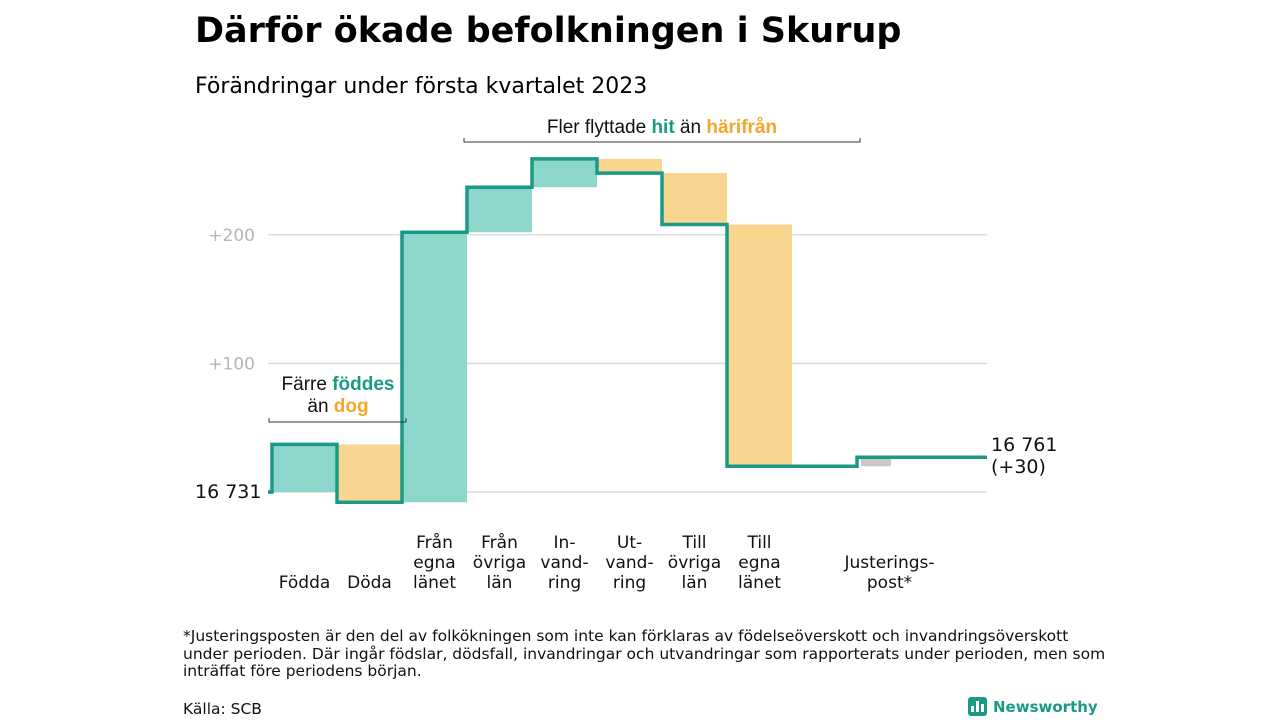 This screenshot has width=1280, height=720. Describe the element at coordinates (231, 364) in the screenshot. I see `y-tick-label: +100` at that location.